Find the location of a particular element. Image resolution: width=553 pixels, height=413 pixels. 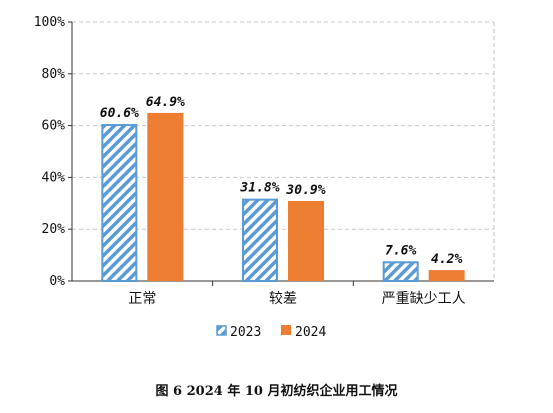

y-tick-label: 80% is located at coordinates (54, 74).